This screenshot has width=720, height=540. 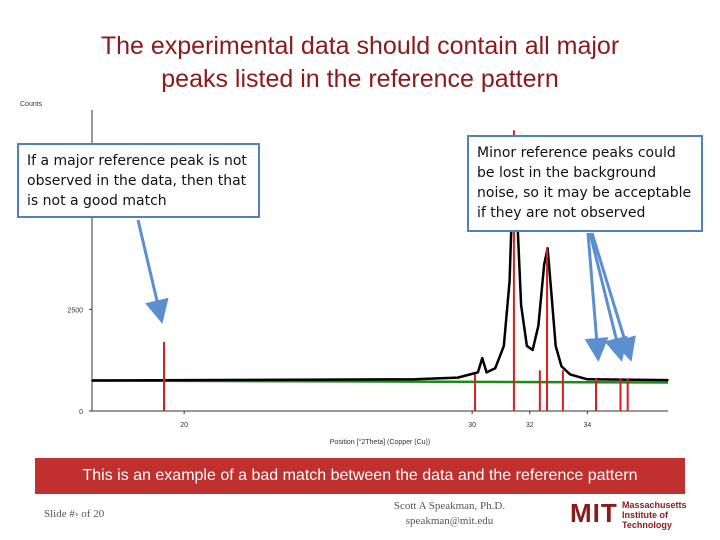 I want to click on x-tick-label: 34, so click(x=587, y=425).